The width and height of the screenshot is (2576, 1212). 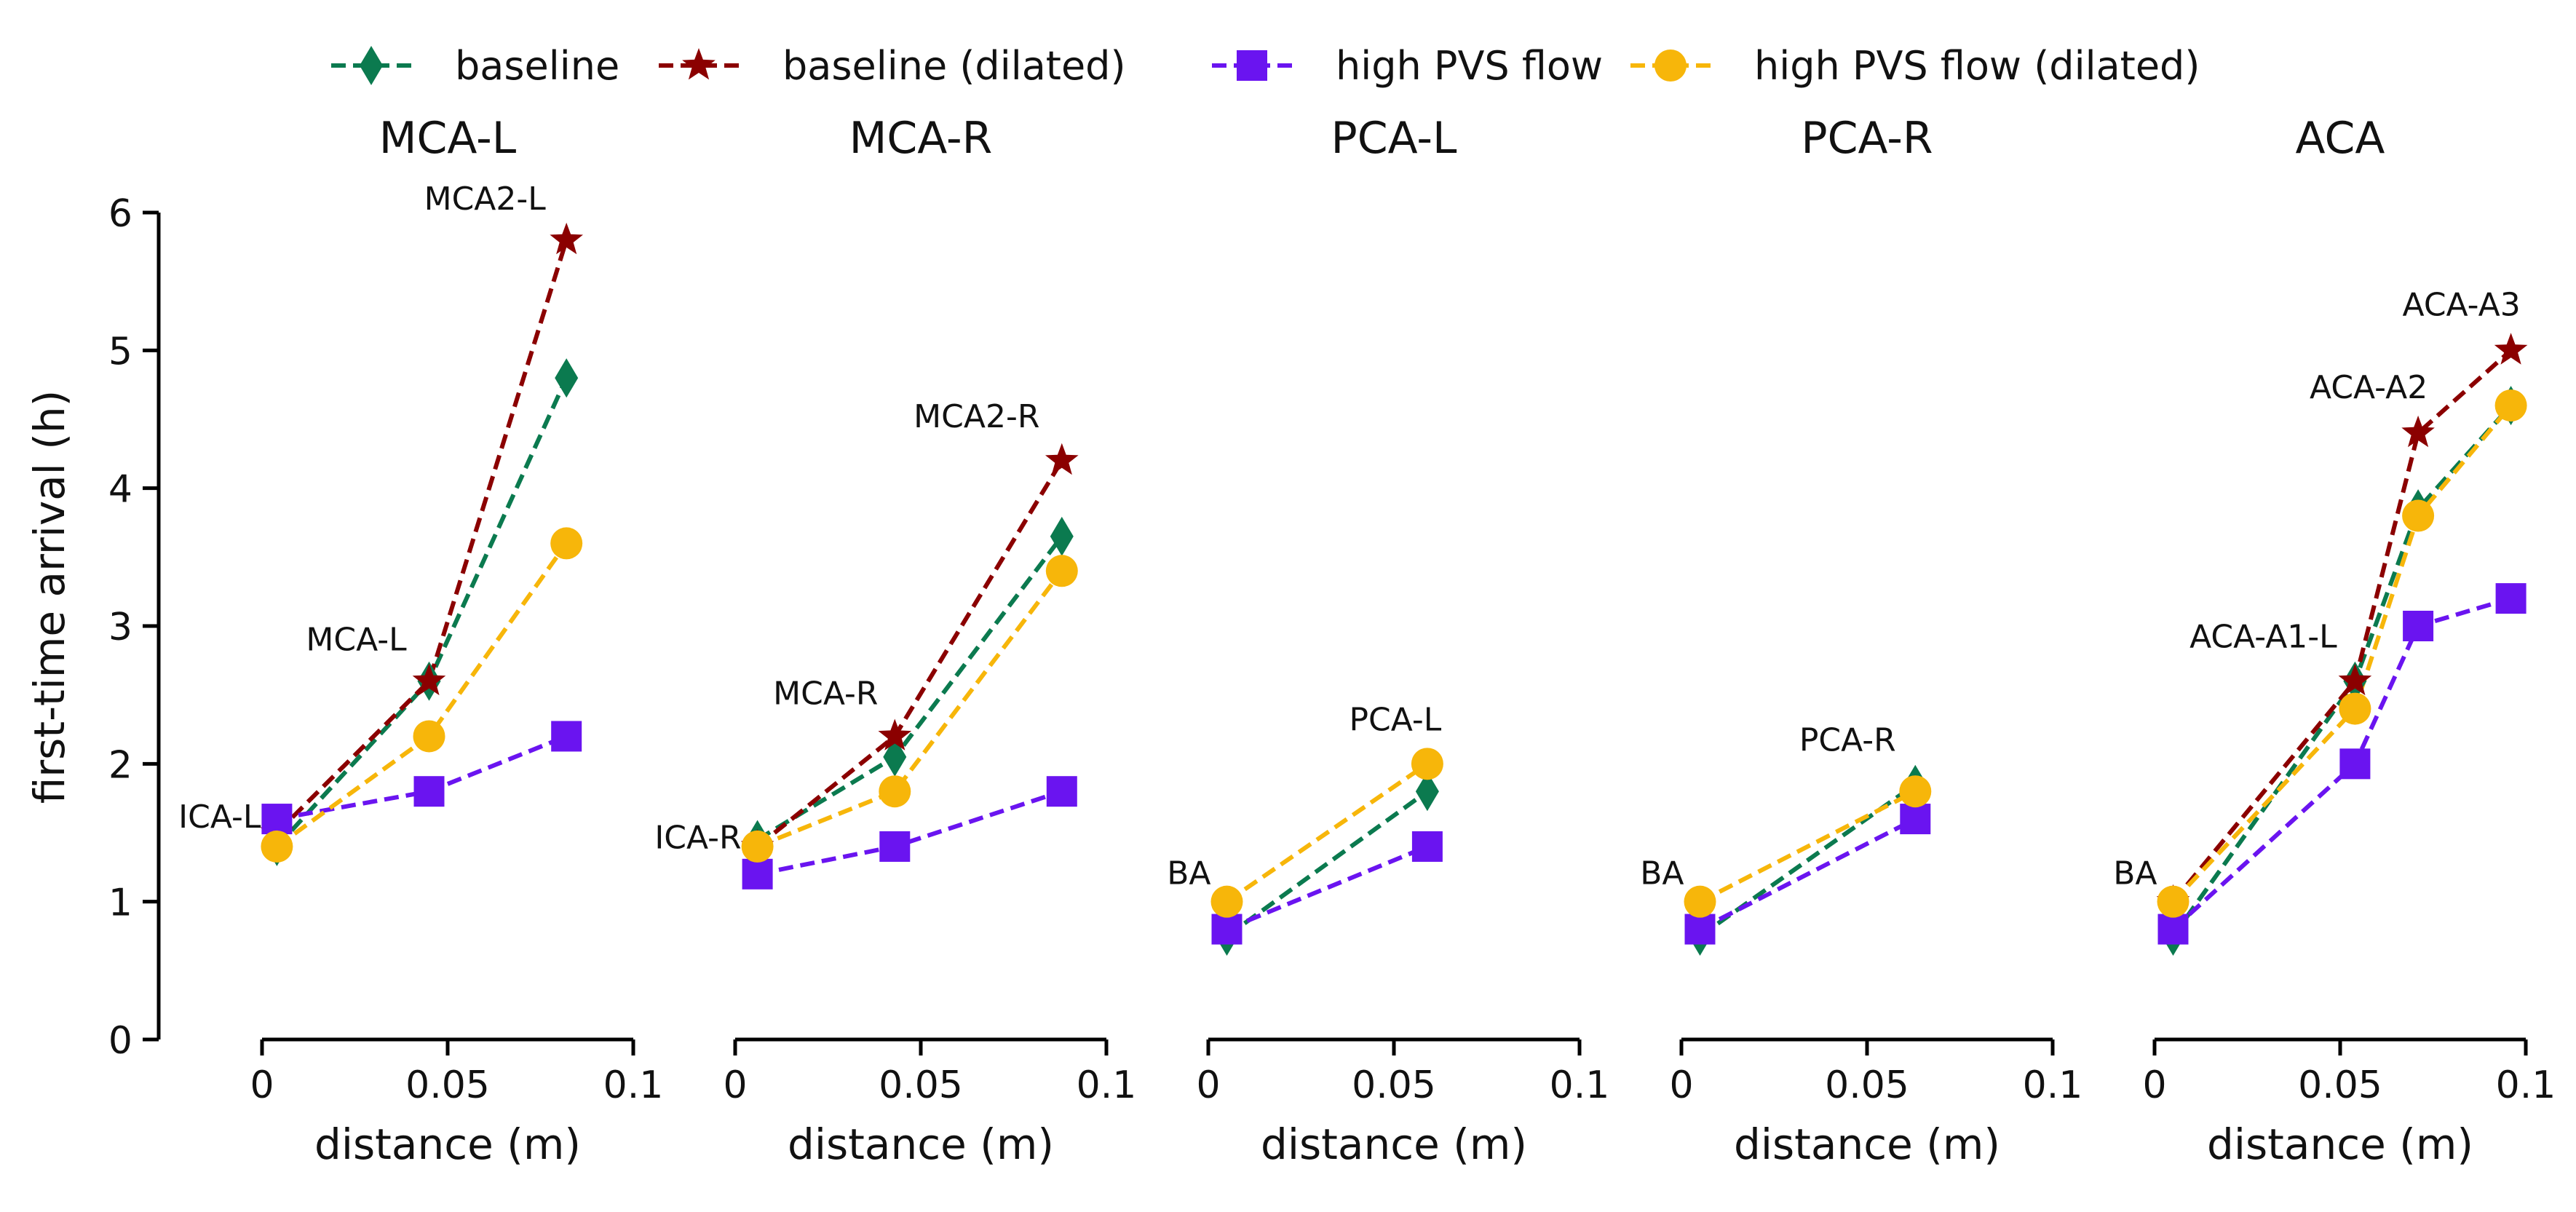 I want to click on panel-pca-l: PCA-L 0 0.05 0.1 distance (m) BA PCA-L, so click(x=1388, y=641).